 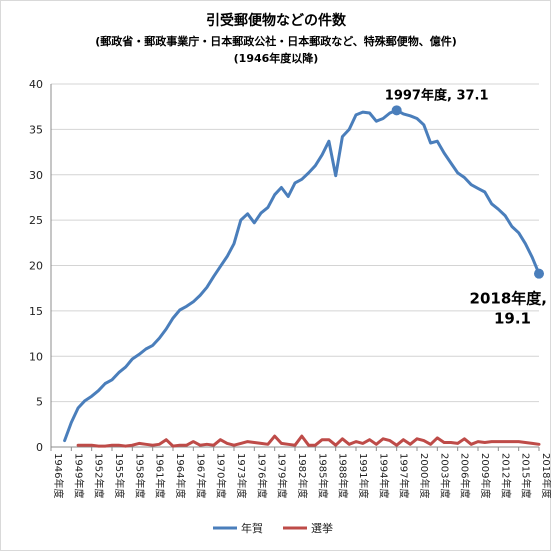 What do you see at coordinates (383, 475) in the screenshot?
I see `x-tick-label: 1994年度` at bounding box center [383, 475].